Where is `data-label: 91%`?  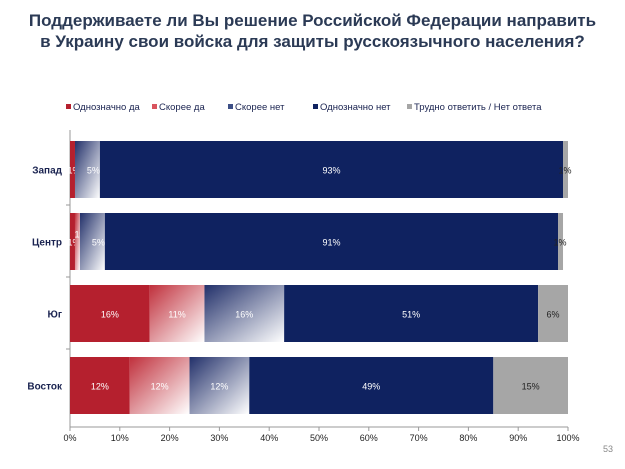 data-label: 91% is located at coordinates (331, 243).